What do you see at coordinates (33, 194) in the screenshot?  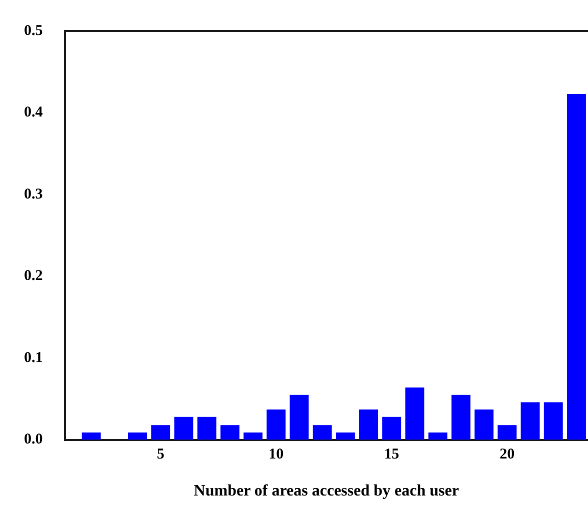 I see `y-tick-label: 0.3` at bounding box center [33, 194].